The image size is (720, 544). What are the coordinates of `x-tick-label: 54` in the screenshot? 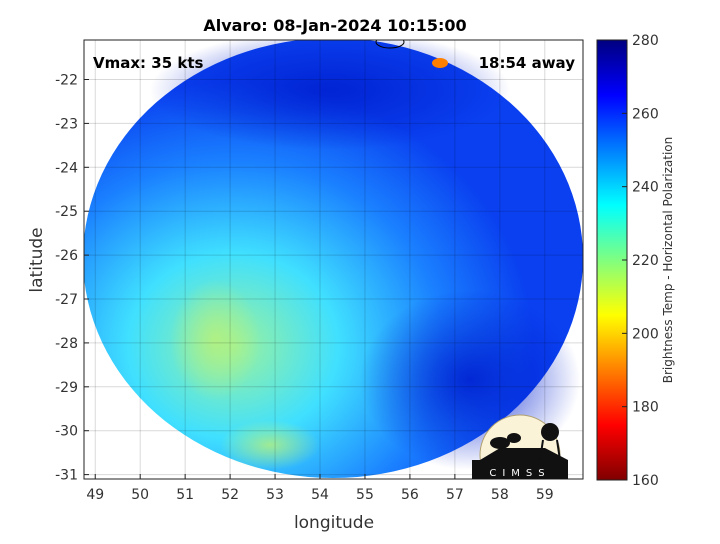 It's located at (320, 495).